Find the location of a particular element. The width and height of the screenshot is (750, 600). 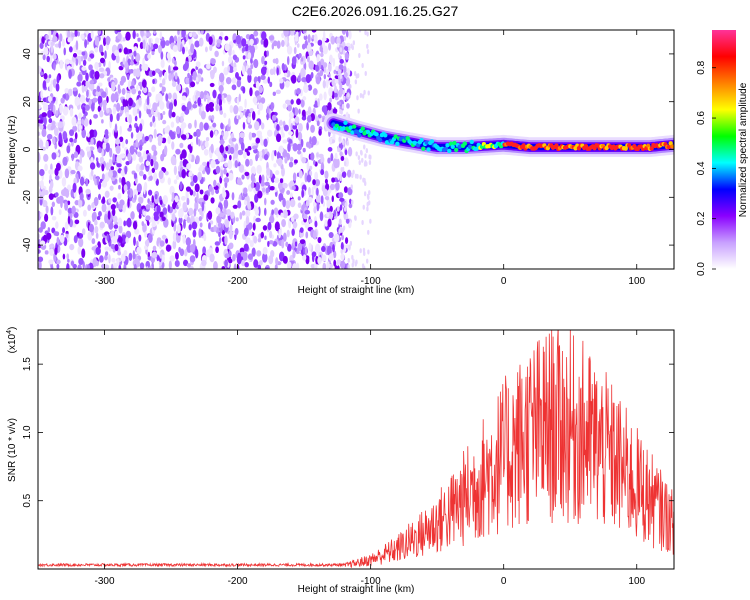

y-tick-label: 40 is located at coordinates (27, 54).